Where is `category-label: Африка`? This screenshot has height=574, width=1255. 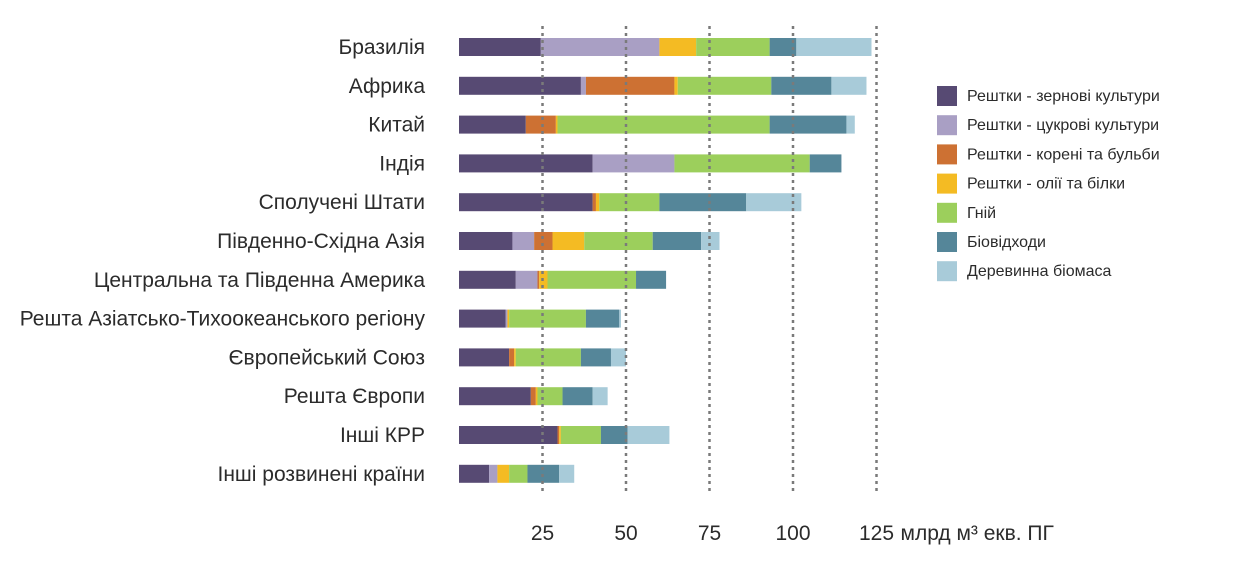 category-label: Африка is located at coordinates (387, 86).